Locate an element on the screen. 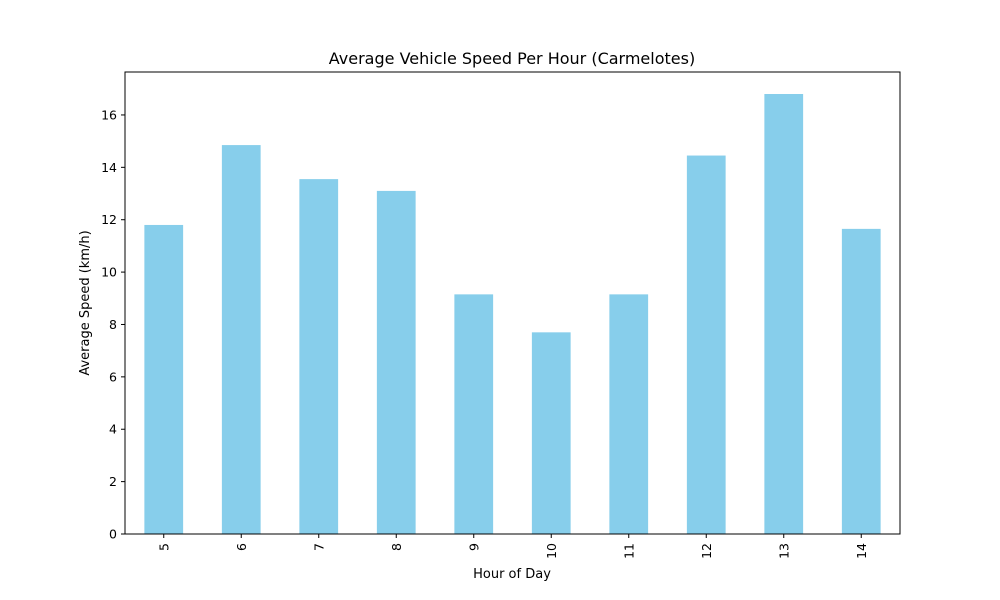 The height and width of the screenshot is (600, 1000). y-tick-label: 12 is located at coordinates (109, 219).